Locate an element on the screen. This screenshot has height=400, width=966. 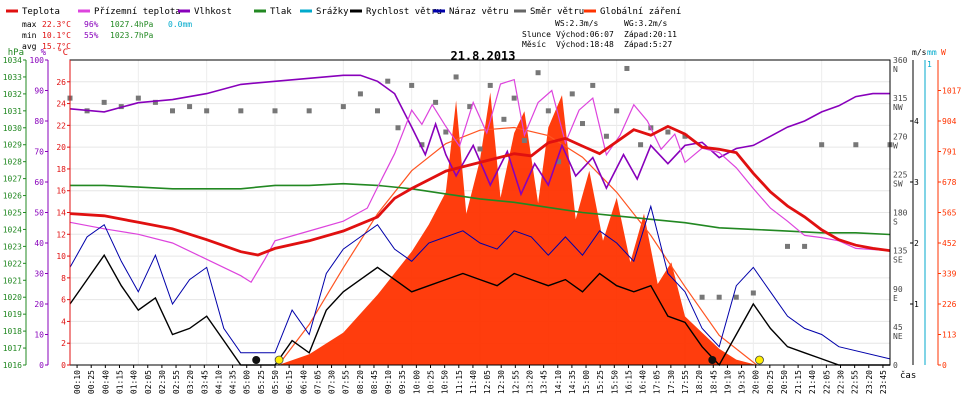
hpa-axis-tick-label: 1029 is located at coordinates (12, 145).